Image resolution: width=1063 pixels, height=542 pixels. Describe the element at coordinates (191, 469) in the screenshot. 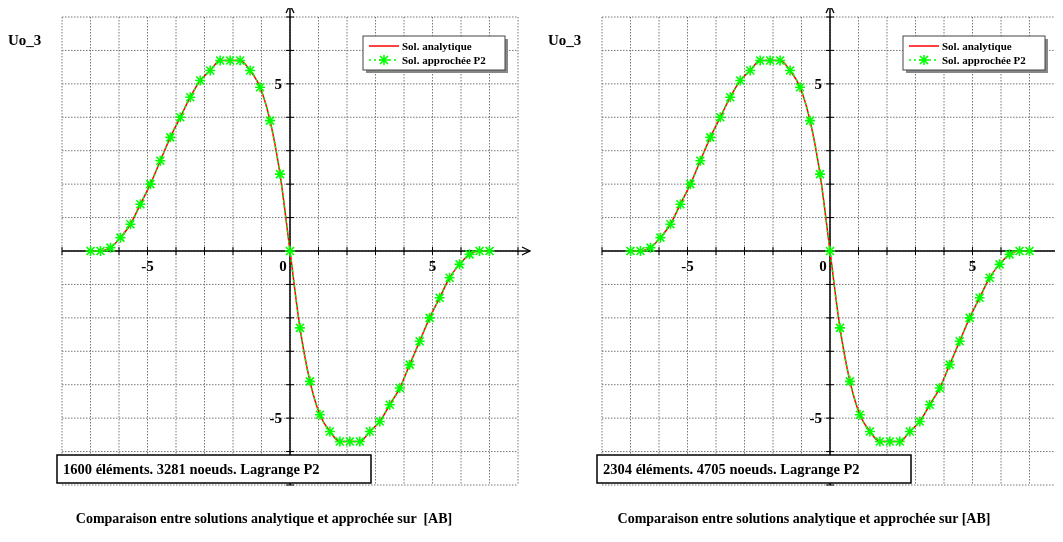

I see `annotation: 1600 éléments. 3281 noeuds. Lagrange P2` at that location.